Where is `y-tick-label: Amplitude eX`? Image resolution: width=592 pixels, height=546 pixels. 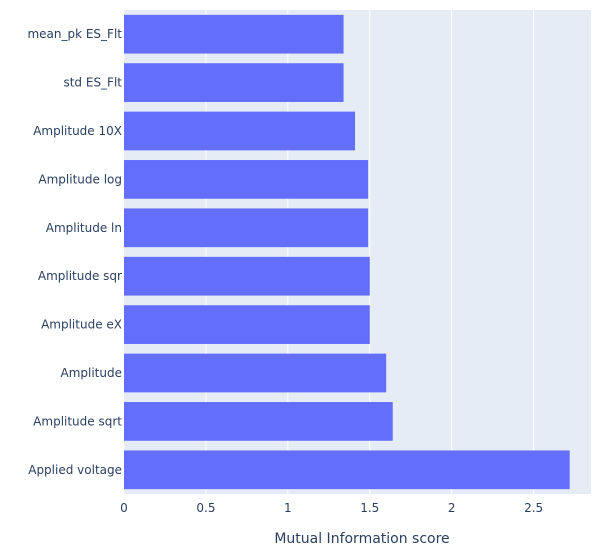
y-tick-label: Amplitude eX is located at coordinates (81, 325).